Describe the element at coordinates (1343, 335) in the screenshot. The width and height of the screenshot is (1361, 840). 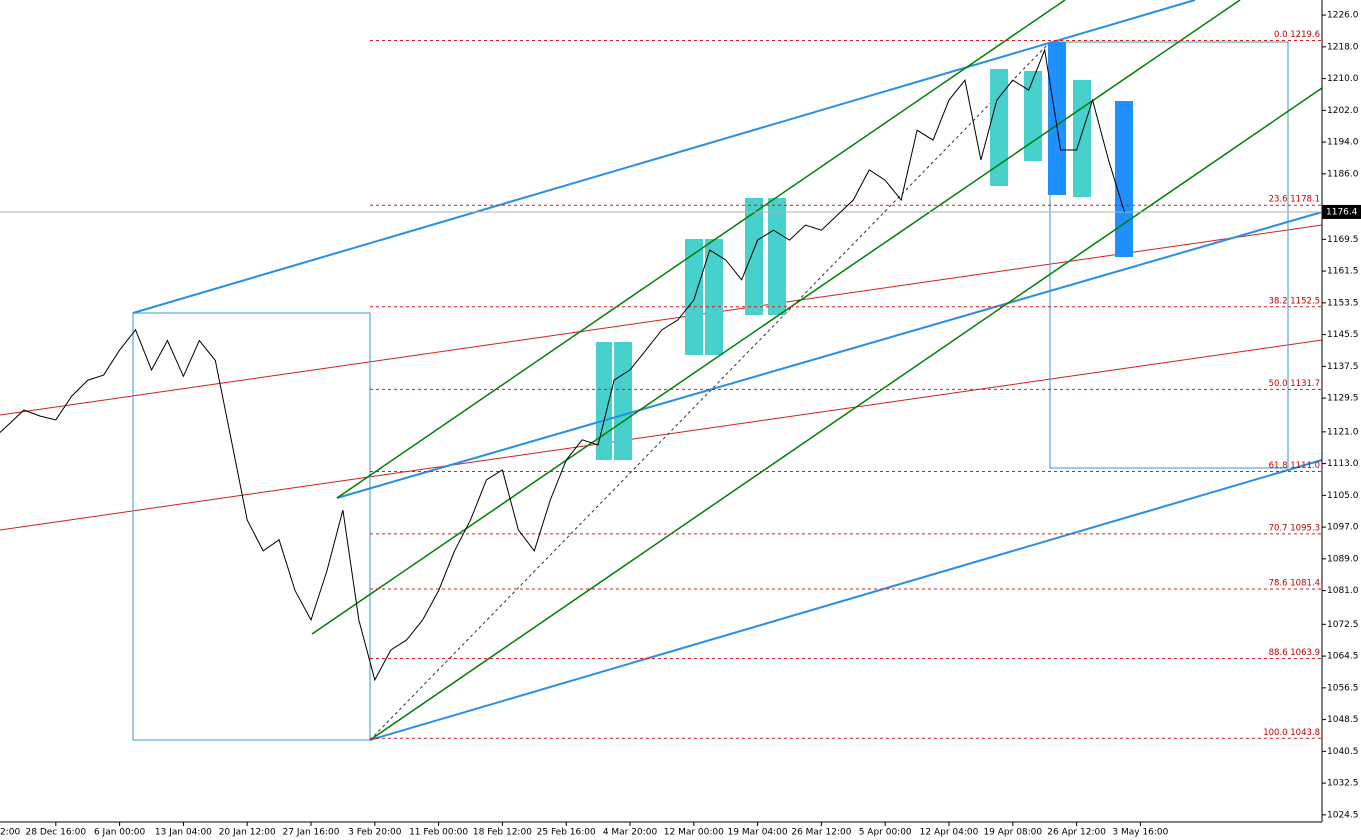
I see `y-tick-label: 1145.5` at that location.